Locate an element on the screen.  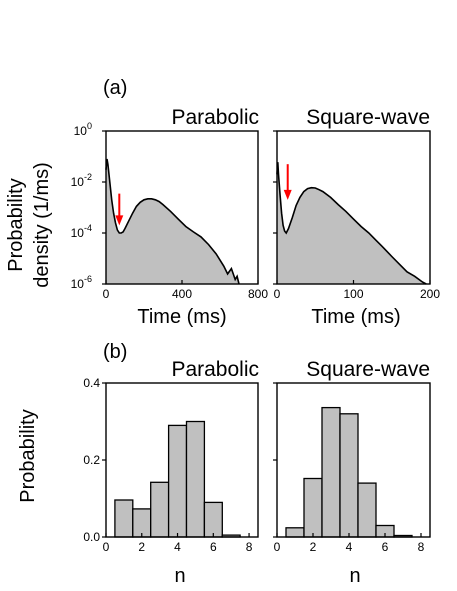
plot-b-parabolic: 0 2 4 6 8 0.0 0.2 0.4 is located at coordinates (171, 465).